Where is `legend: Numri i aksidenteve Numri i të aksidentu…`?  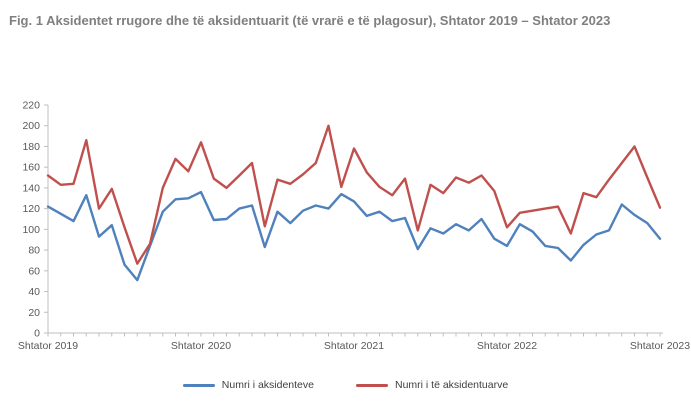 legend: Numri i aksidenteve Numri i të aksidentu… is located at coordinates (345, 385).